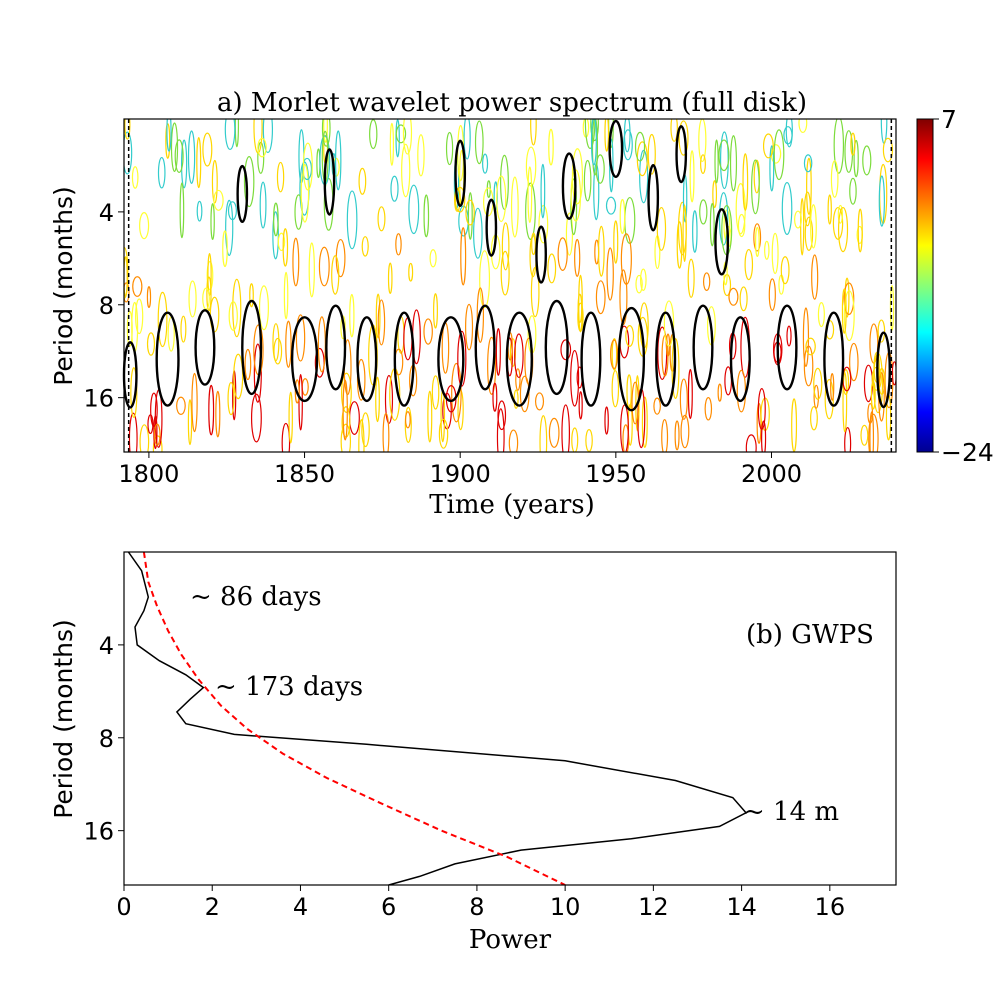 Image resolution: width=997 pixels, height=997 pixels. I want to click on y-tick-label: 16, so click(98, 399).